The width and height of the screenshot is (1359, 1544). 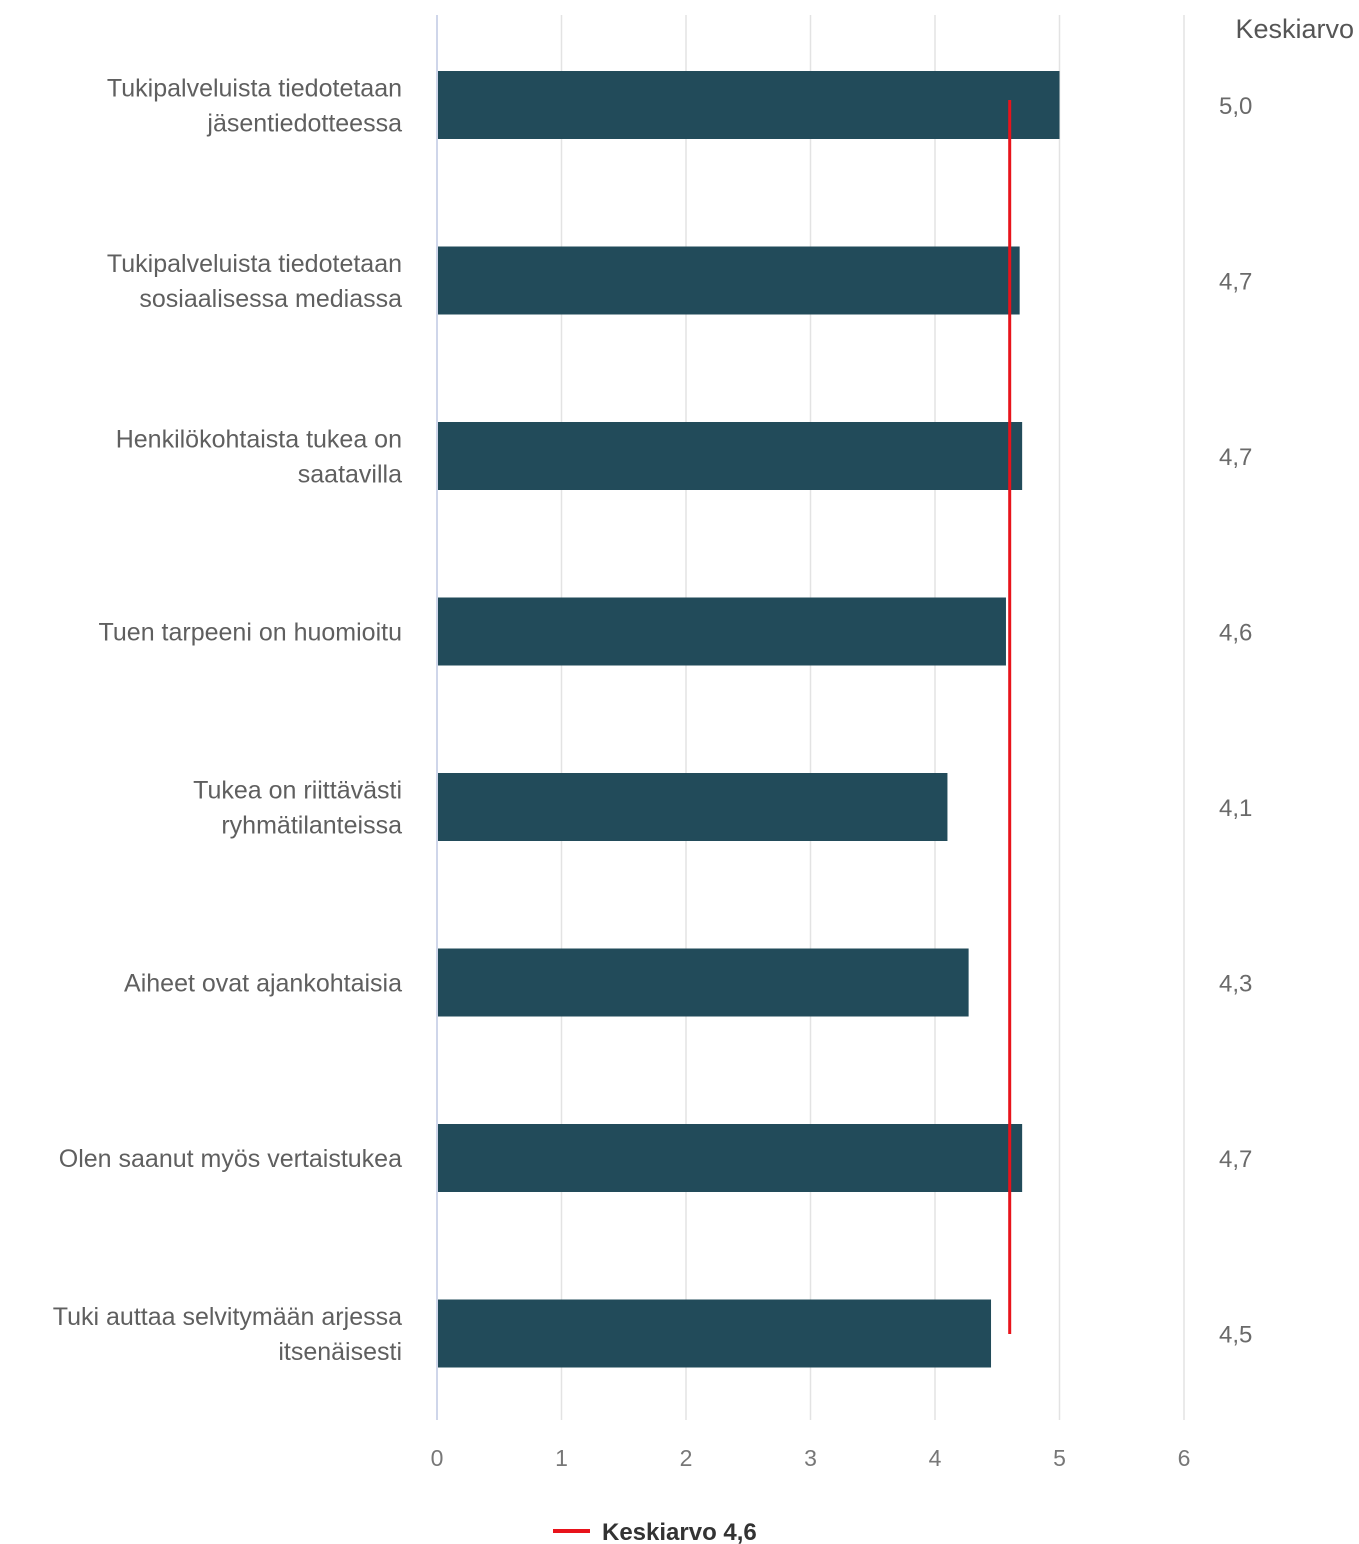 What do you see at coordinates (1235, 1335) in the screenshot?
I see `value-label: 4,5` at bounding box center [1235, 1335].